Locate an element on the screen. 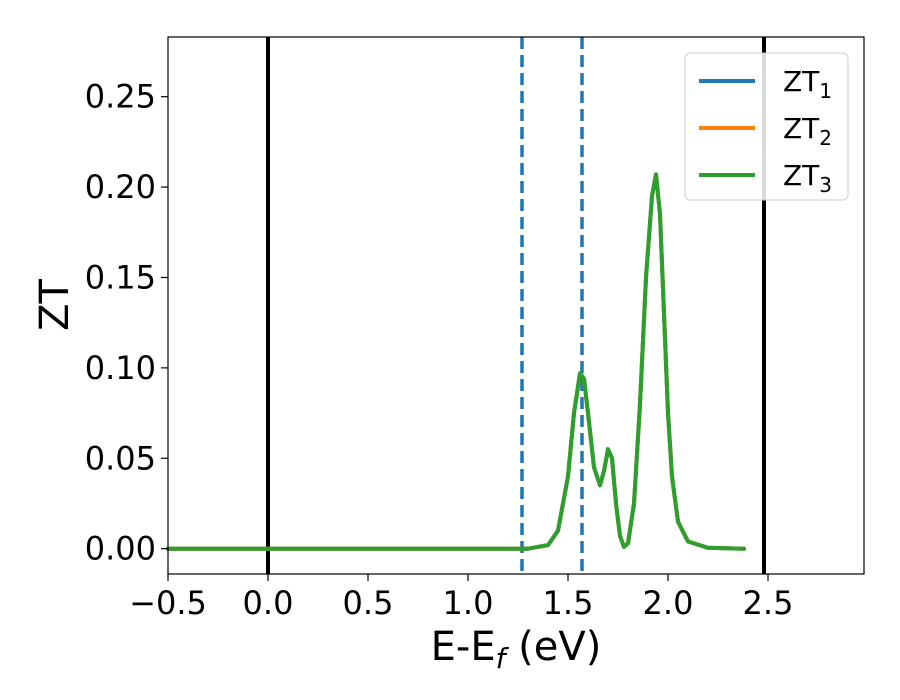 The width and height of the screenshot is (900, 700). x-tick-label: 2.5 is located at coordinates (768, 603).